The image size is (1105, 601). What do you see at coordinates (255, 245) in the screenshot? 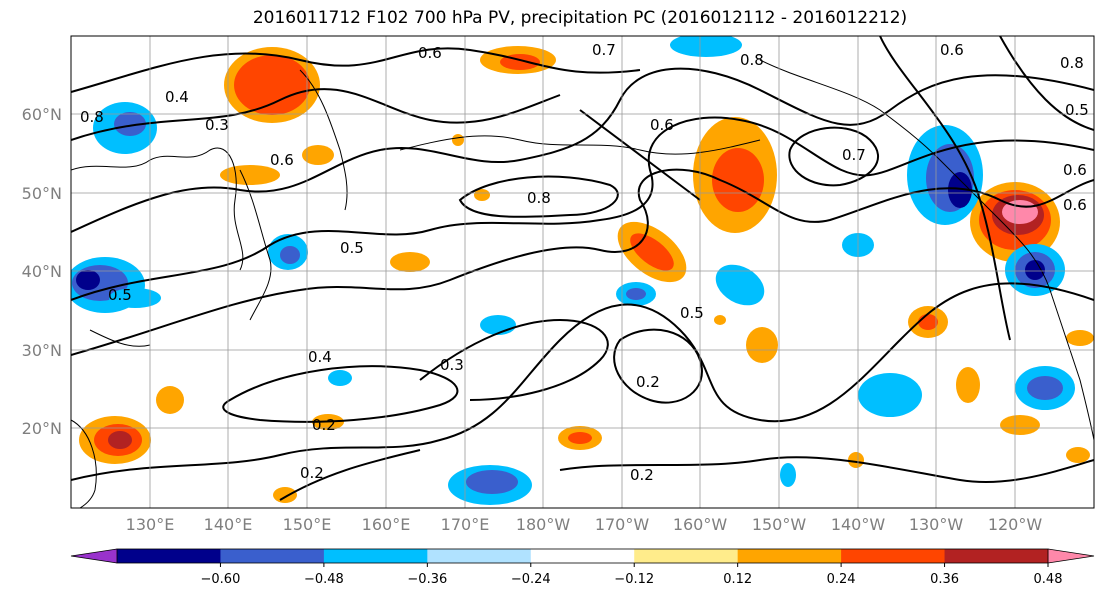
I see `coastline-japan` at bounding box center [255, 245].